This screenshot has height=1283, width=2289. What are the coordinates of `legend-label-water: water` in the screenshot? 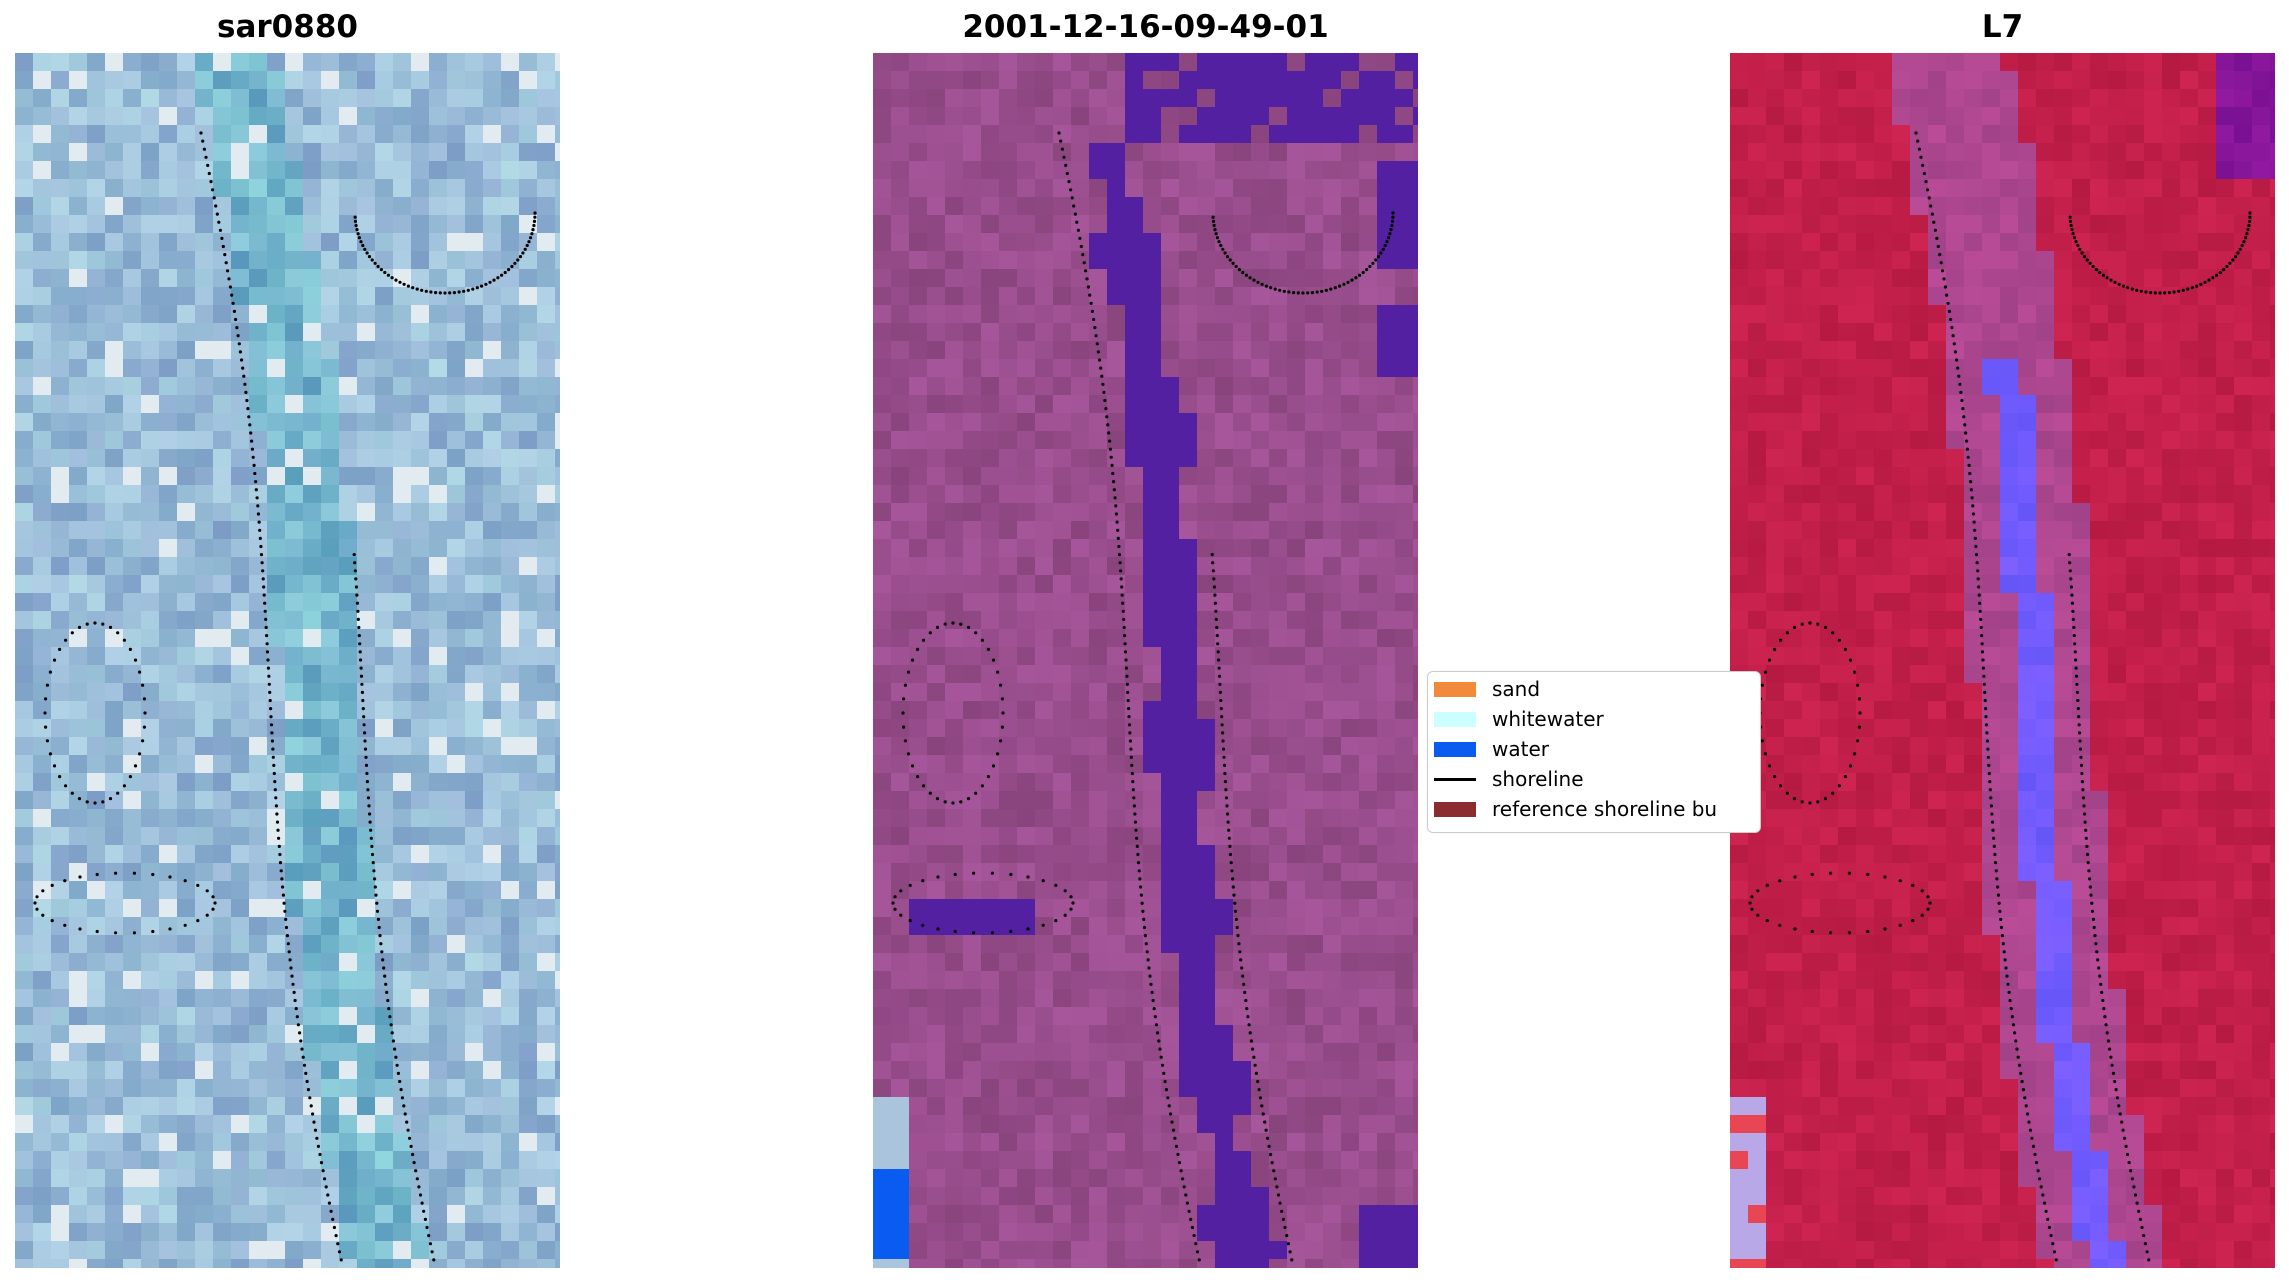 It's located at (1520, 749).